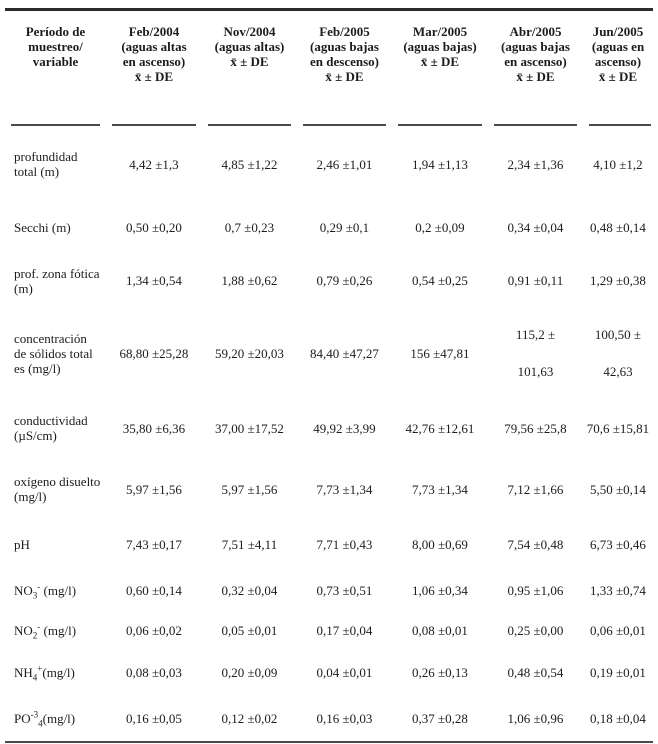  What do you see at coordinates (618, 672) in the screenshot?
I see `cell-nh4-jun-2005: 0,19 ±0,01` at bounding box center [618, 672].